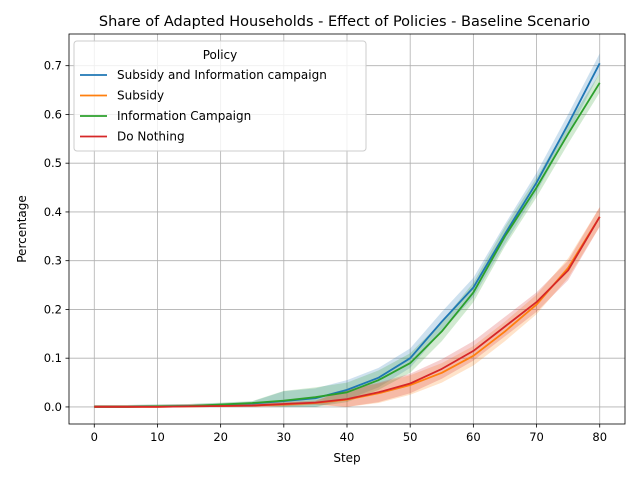  I want to click on legend-entry-subsidy-and-information-campaign: Subsidy and Information campaign, so click(203, 75).